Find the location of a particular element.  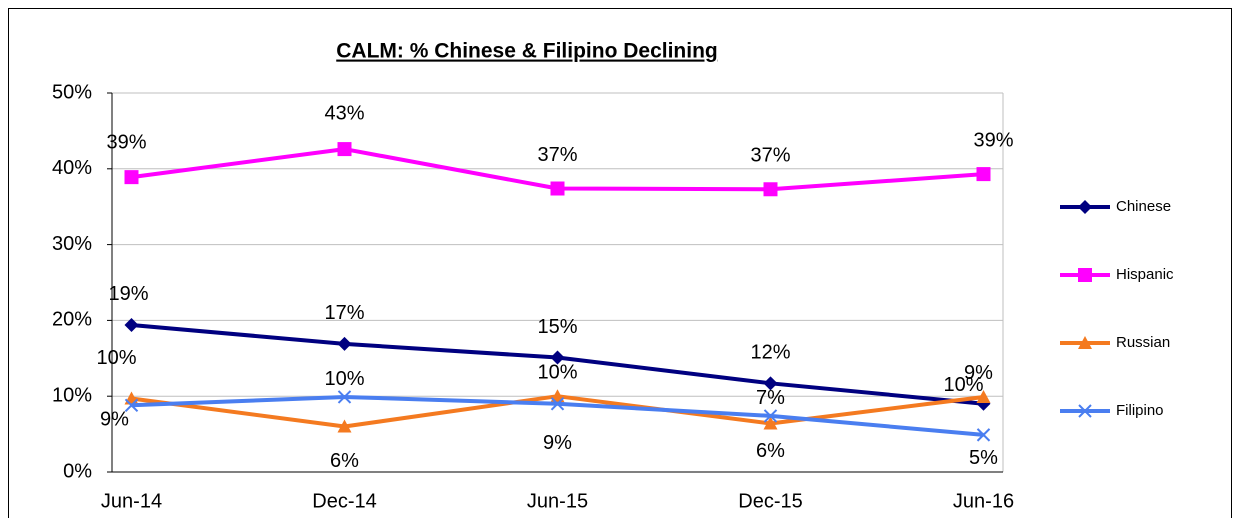

x-tick-label: Jun-16 is located at coordinates (983, 501).